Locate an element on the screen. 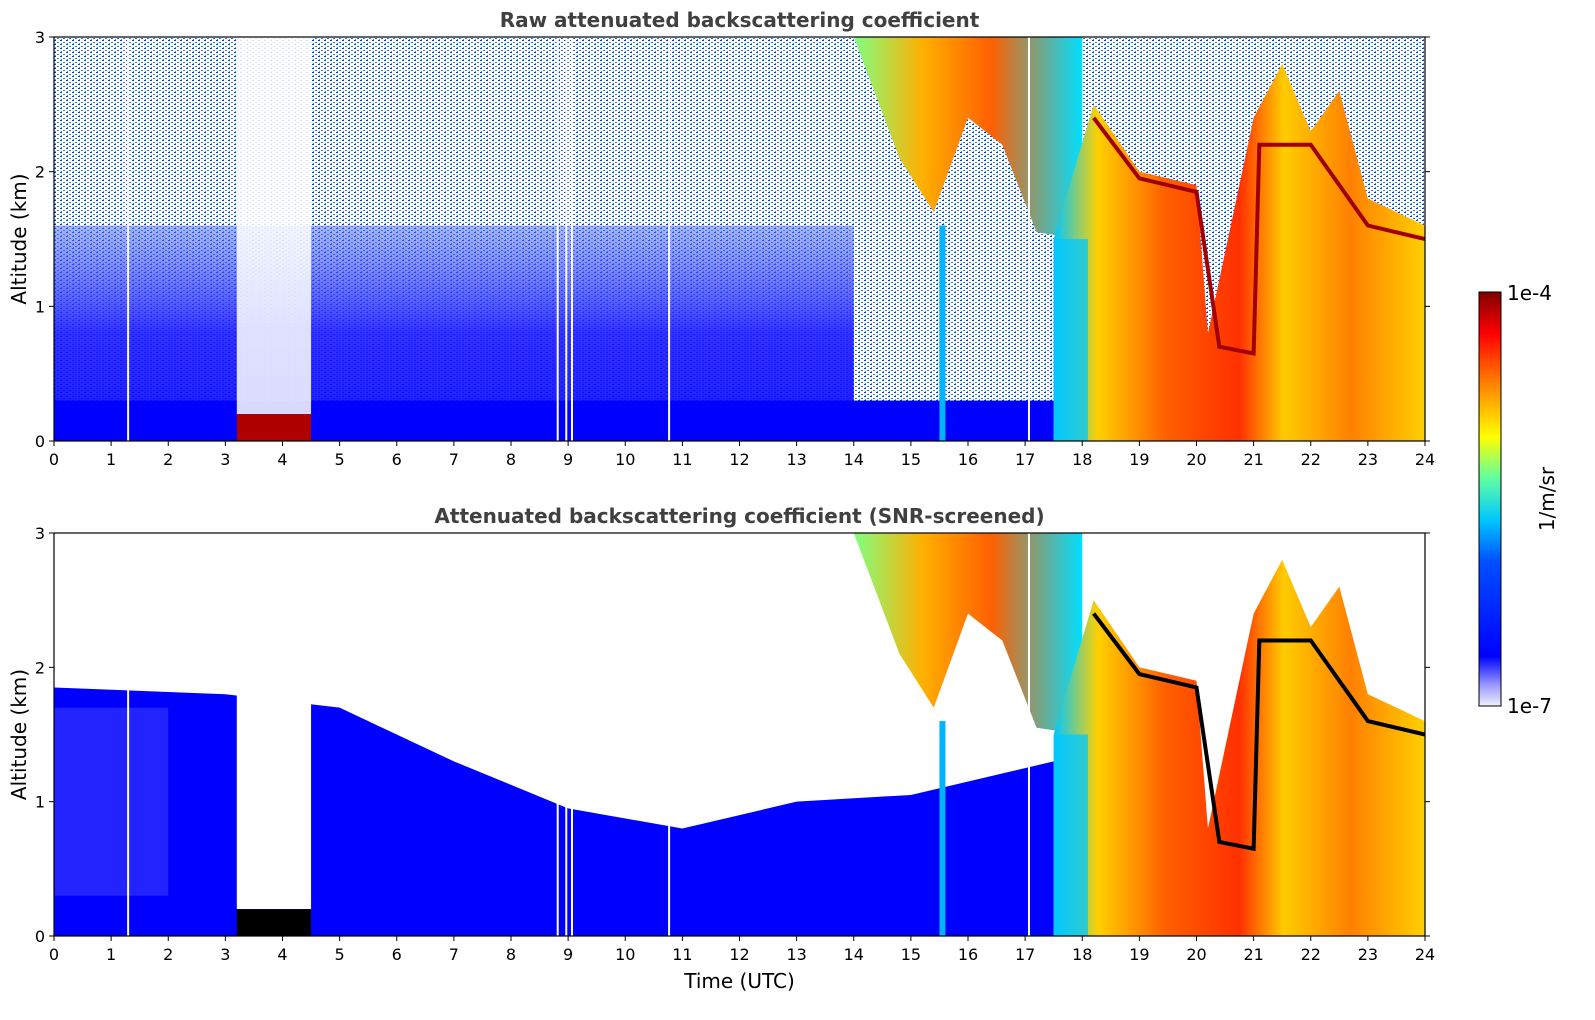  upper-cloud is located at coordinates (968, 138).